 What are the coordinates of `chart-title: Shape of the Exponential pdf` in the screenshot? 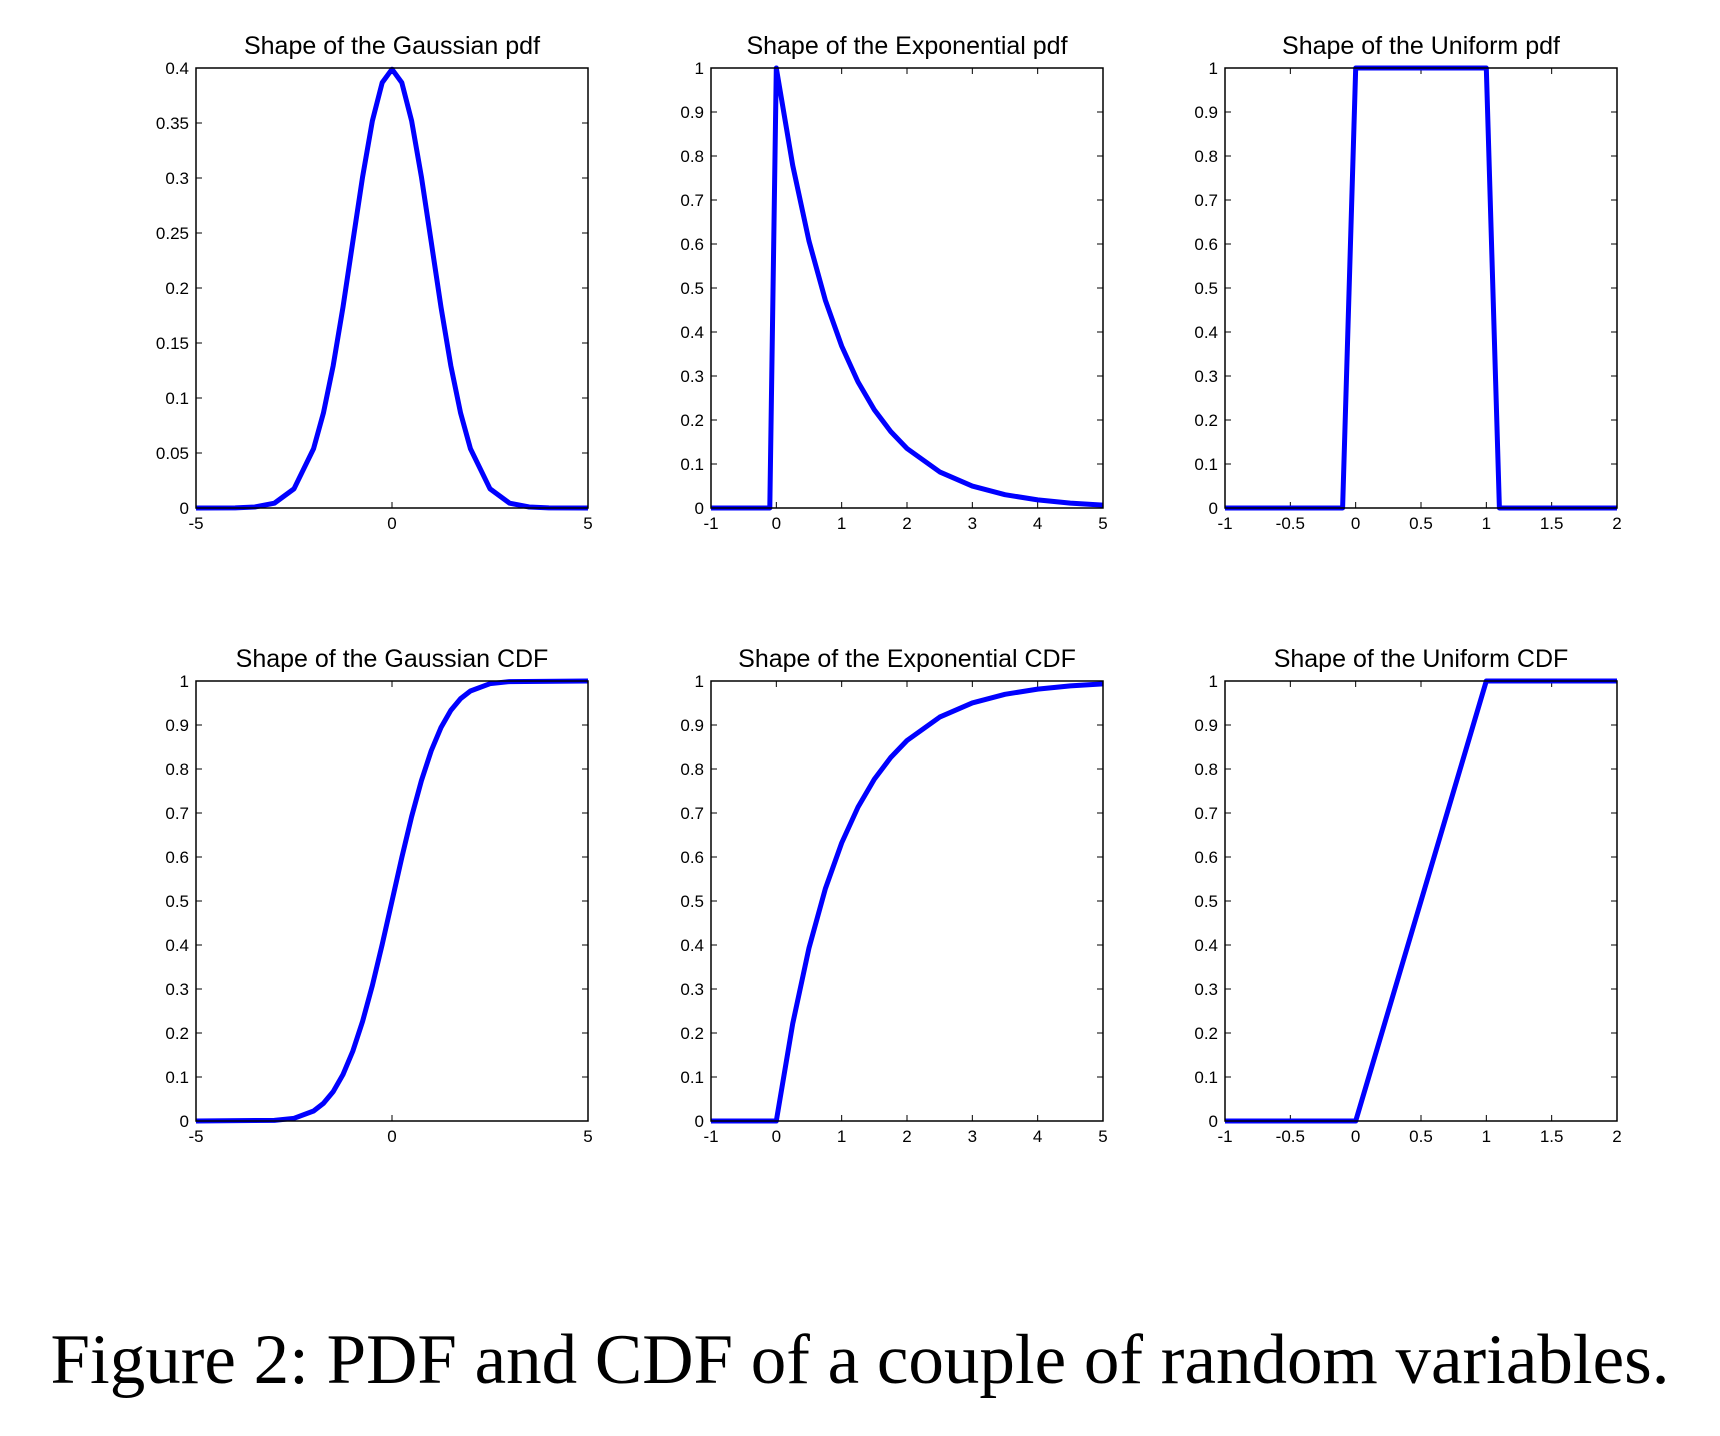 It's located at (906, 46).